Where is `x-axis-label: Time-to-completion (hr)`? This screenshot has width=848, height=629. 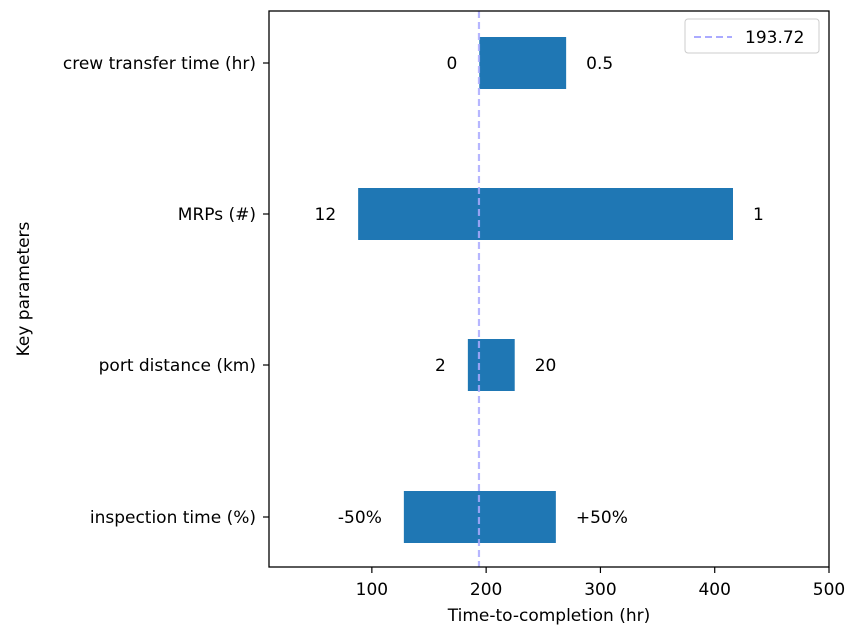
x-axis-label: Time-to-completion (hr) is located at coordinates (549, 616).